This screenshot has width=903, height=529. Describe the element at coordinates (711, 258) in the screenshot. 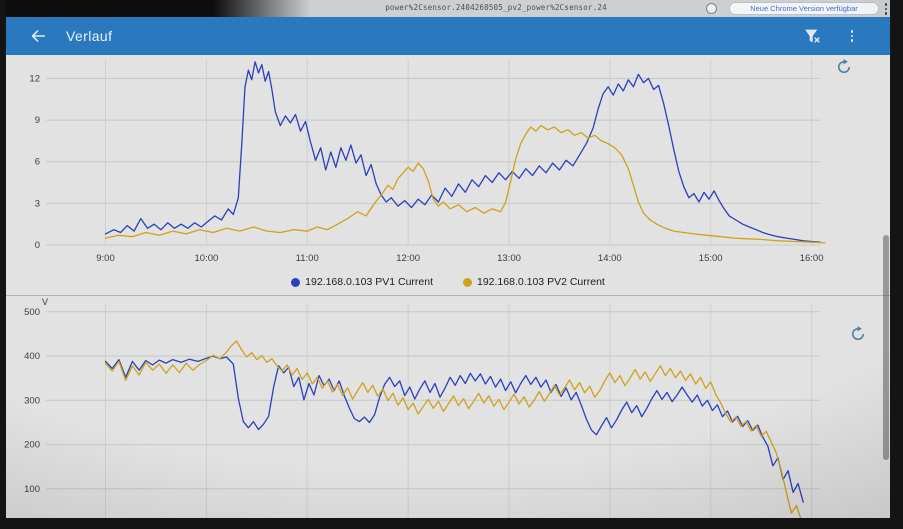

I see `svg-text: 15:00` at that location.